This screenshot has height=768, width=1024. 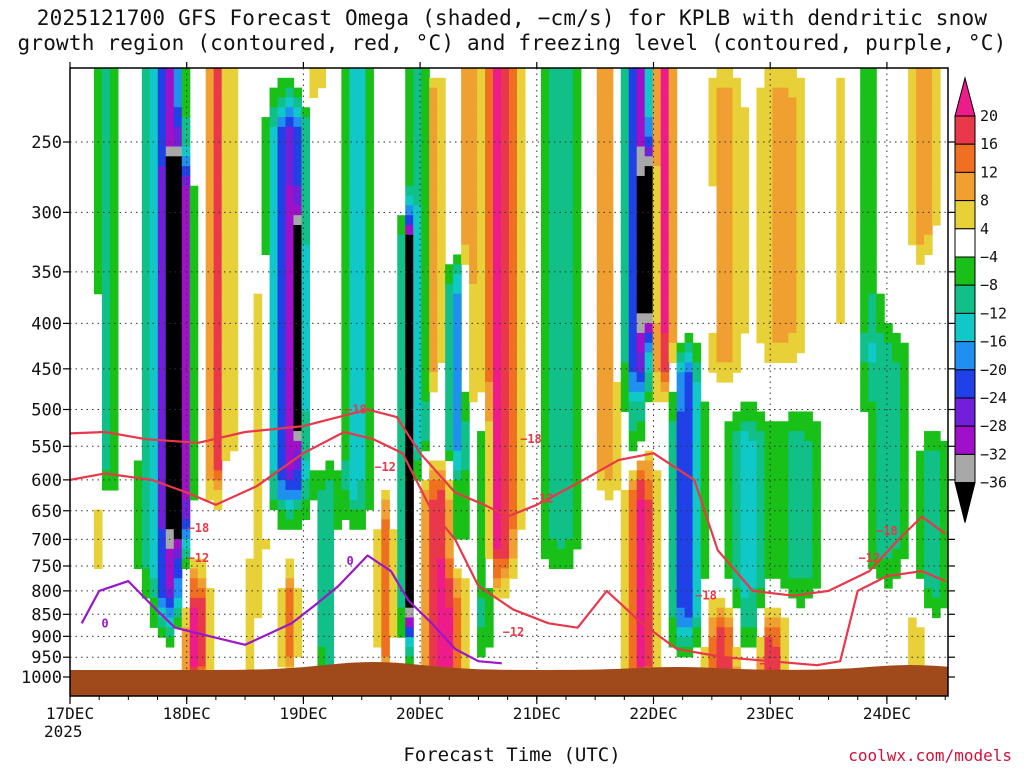 What do you see at coordinates (989, 116) in the screenshot?
I see `colorbar-label: 20` at bounding box center [989, 116].